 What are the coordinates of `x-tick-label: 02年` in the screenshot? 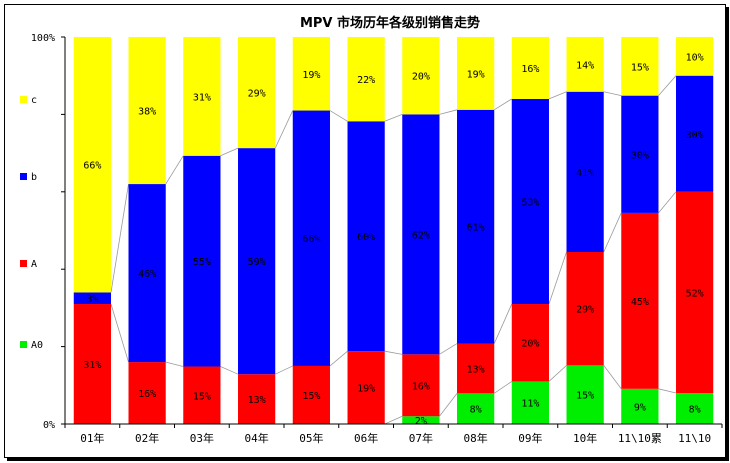 It's located at (147, 438).